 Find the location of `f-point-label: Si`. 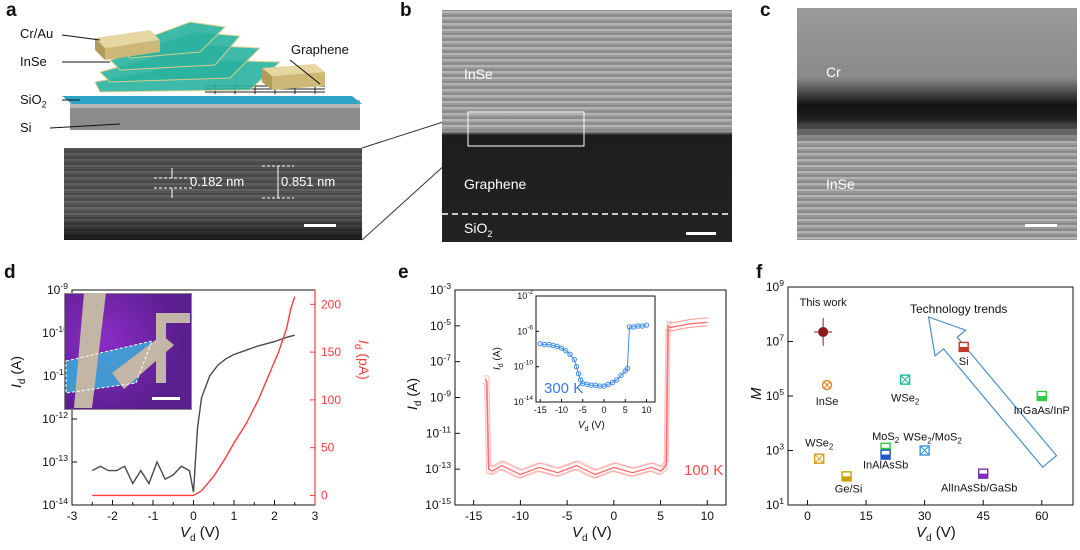

f-point-label: Si is located at coordinates (964, 362).